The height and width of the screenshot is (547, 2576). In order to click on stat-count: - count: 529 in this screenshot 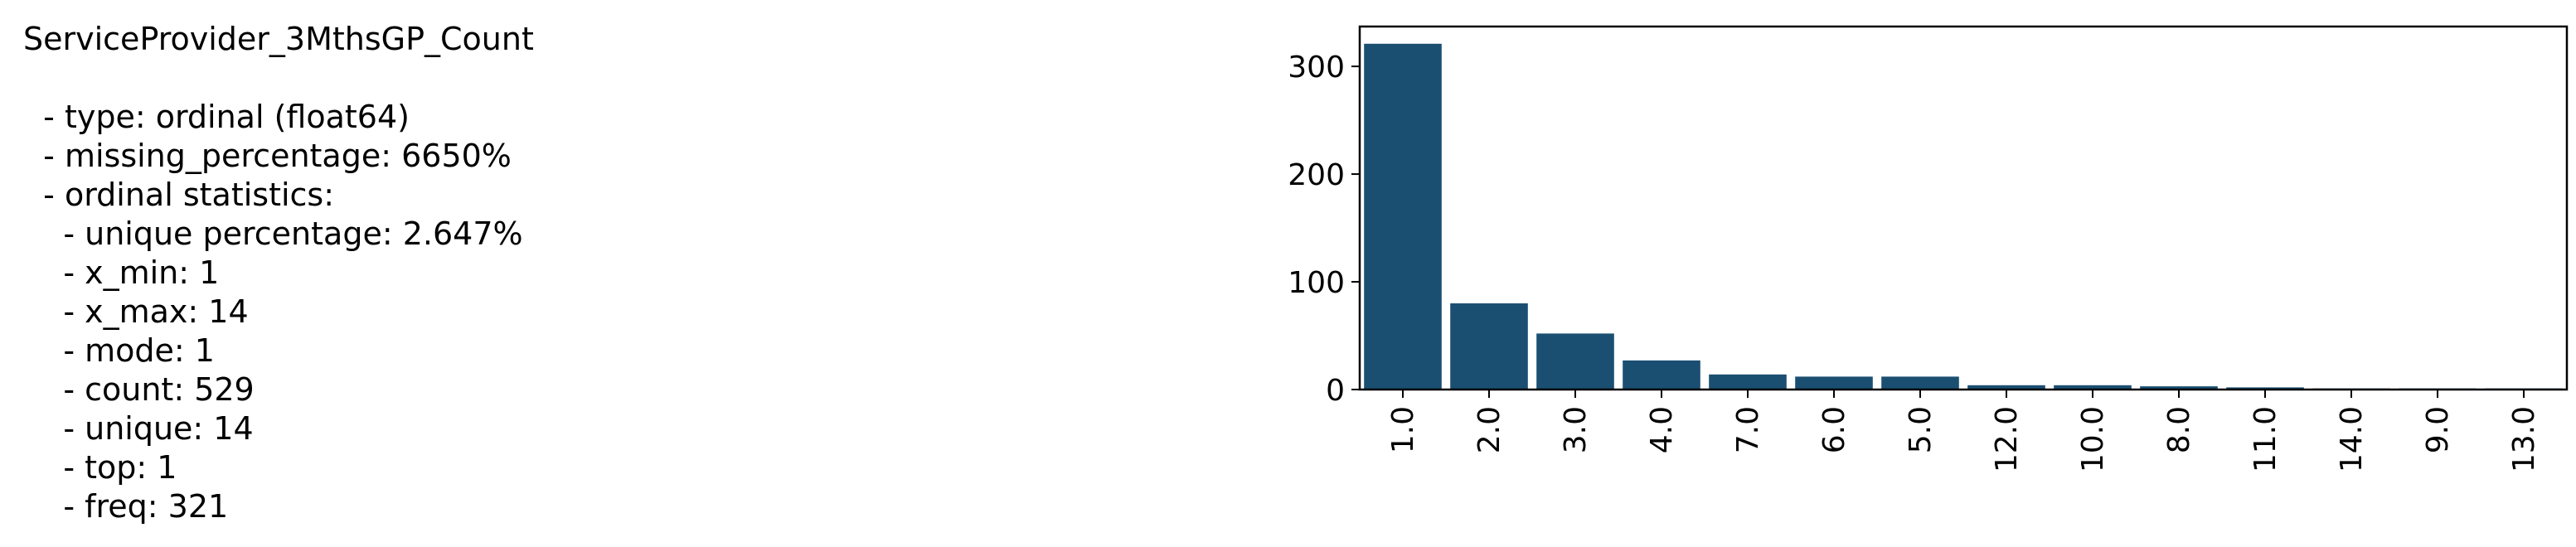, I will do `click(139, 389)`.